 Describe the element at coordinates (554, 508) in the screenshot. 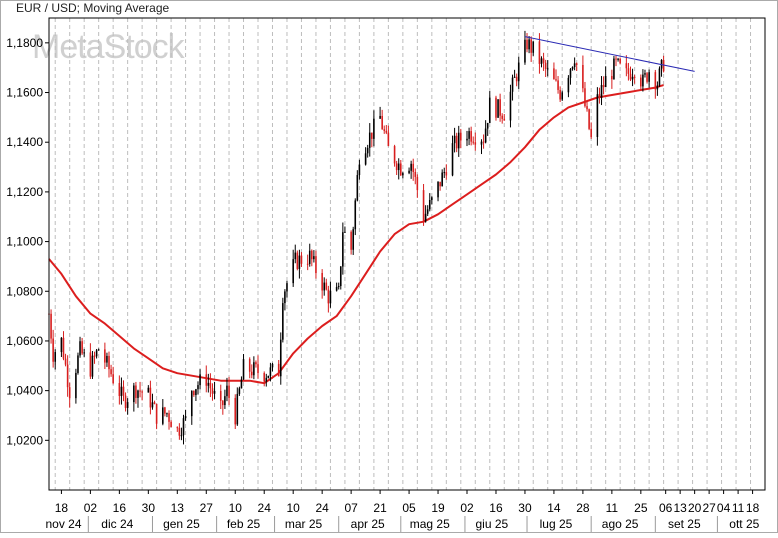

I see `x-tick-label: 14` at that location.